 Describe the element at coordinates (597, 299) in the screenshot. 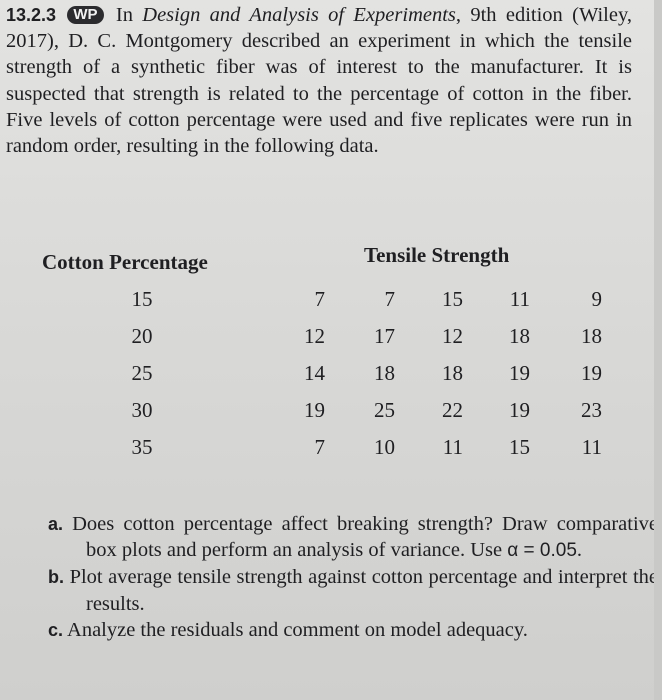

I see `strength-cell: 9` at that location.